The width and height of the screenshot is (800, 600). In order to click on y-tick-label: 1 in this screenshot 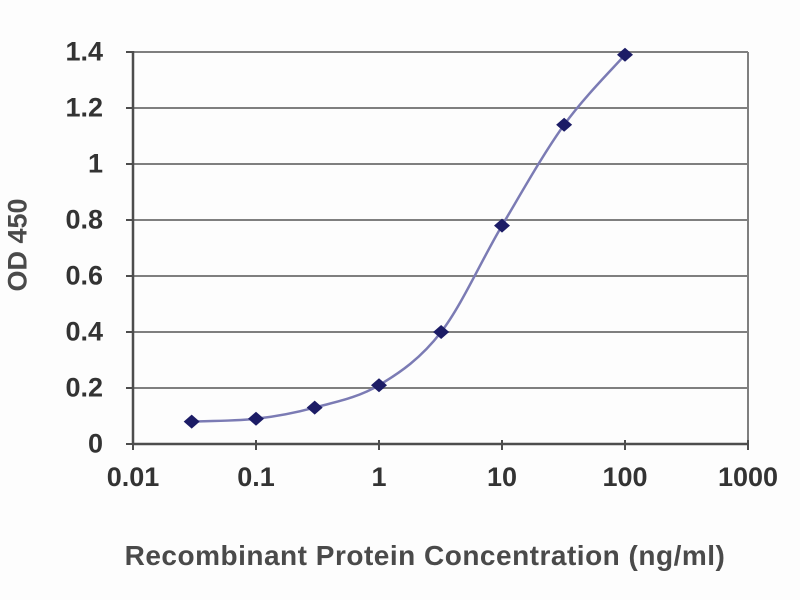, I will do `click(95, 163)`.